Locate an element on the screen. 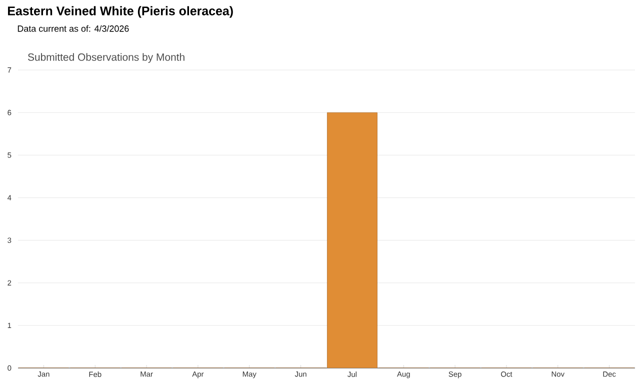  chart-subtitle: Data current as of: 4/3/2026 is located at coordinates (73, 28).